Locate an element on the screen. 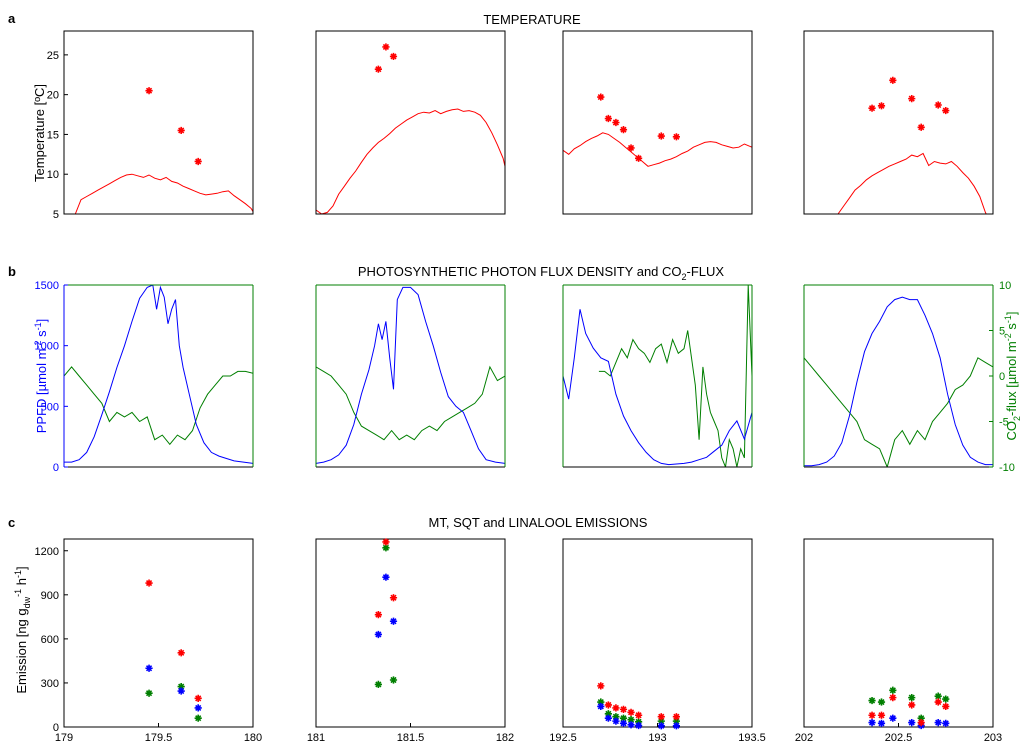 The width and height of the screenshot is (1025, 741). emission-xtick-label: 181.5 is located at coordinates (411, 736).